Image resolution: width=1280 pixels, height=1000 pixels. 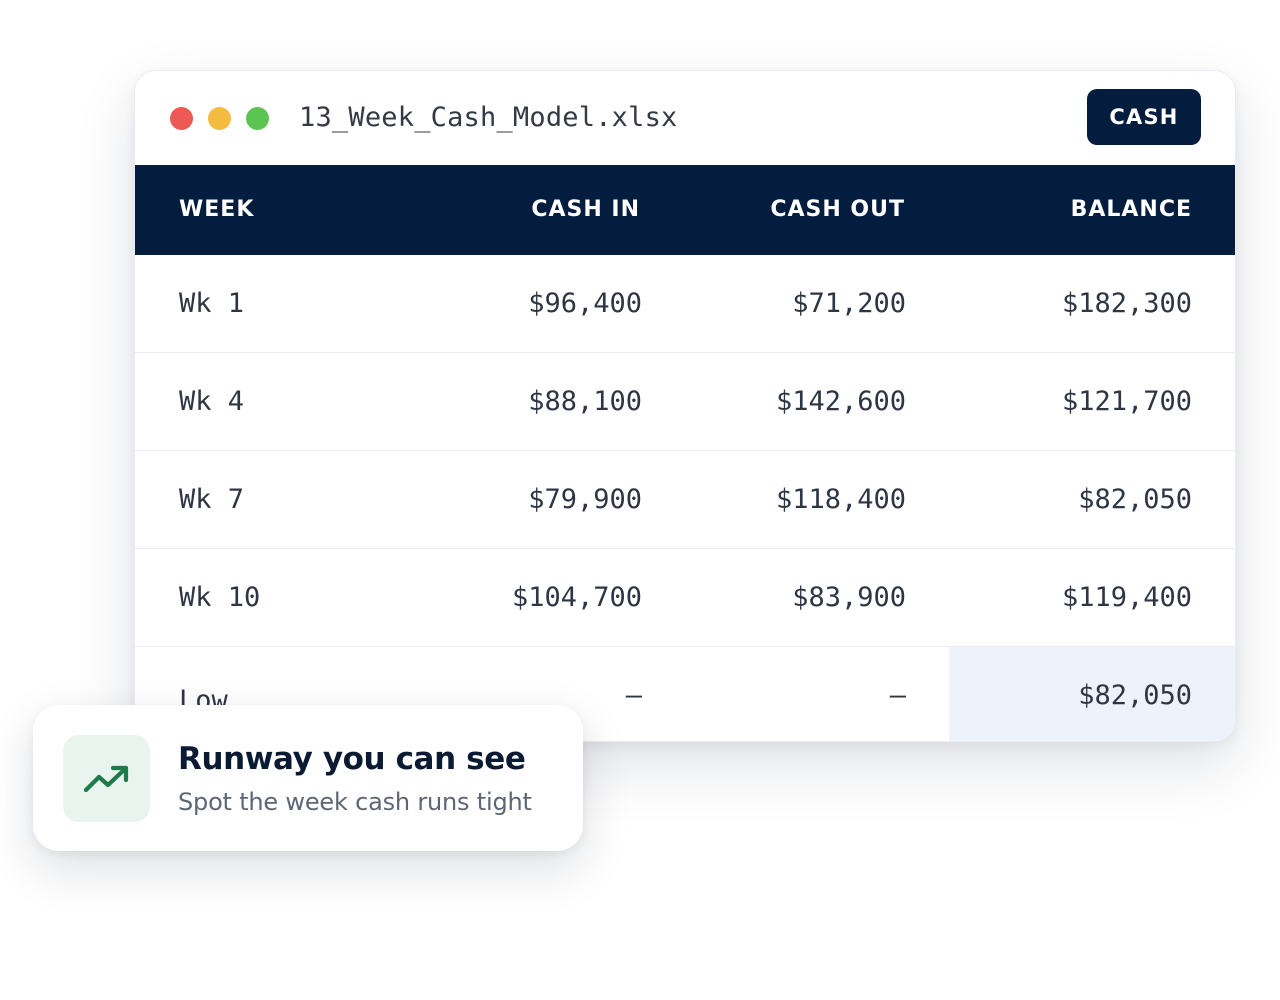 What do you see at coordinates (576, 597) in the screenshot?
I see `cell-cash-in: $104,700` at bounding box center [576, 597].